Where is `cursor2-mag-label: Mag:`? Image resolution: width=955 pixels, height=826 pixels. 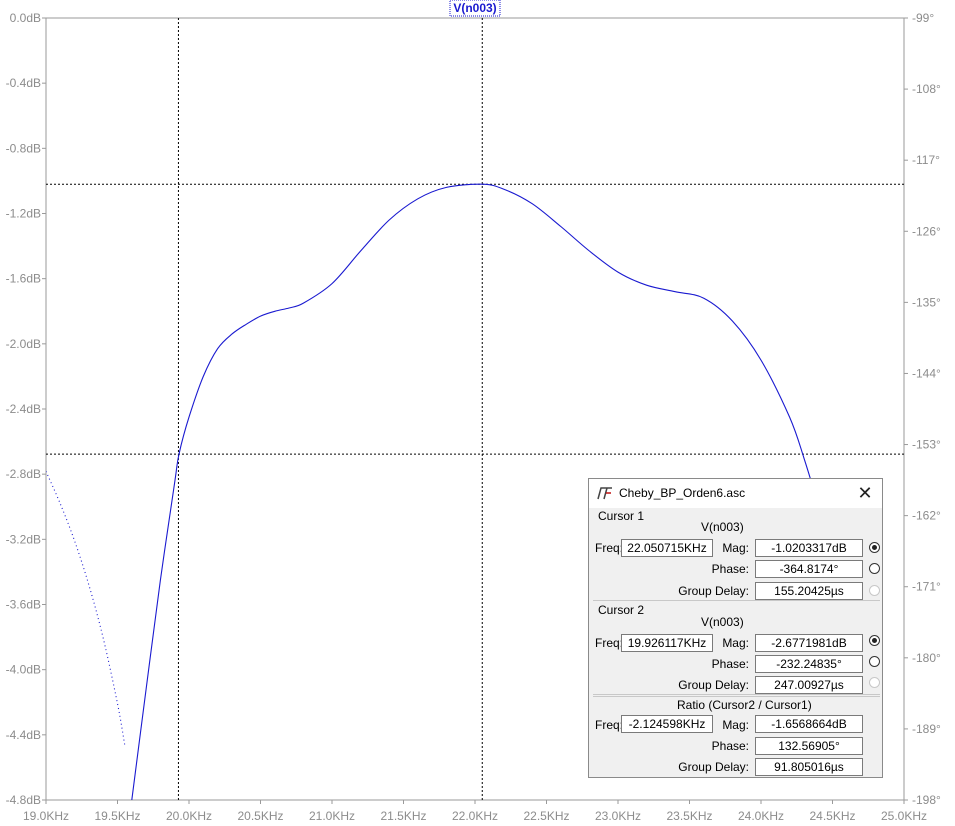
cursor2-mag-label: Mag: is located at coordinates (735, 643).